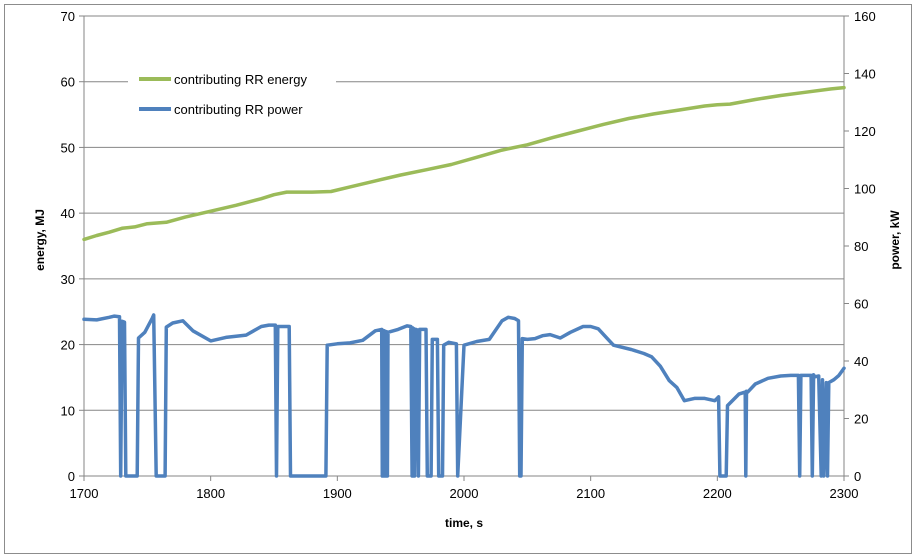 The image size is (917, 558). Describe the element at coordinates (895, 240) in the screenshot. I see `y-axis-title-right: power, kW` at that location.